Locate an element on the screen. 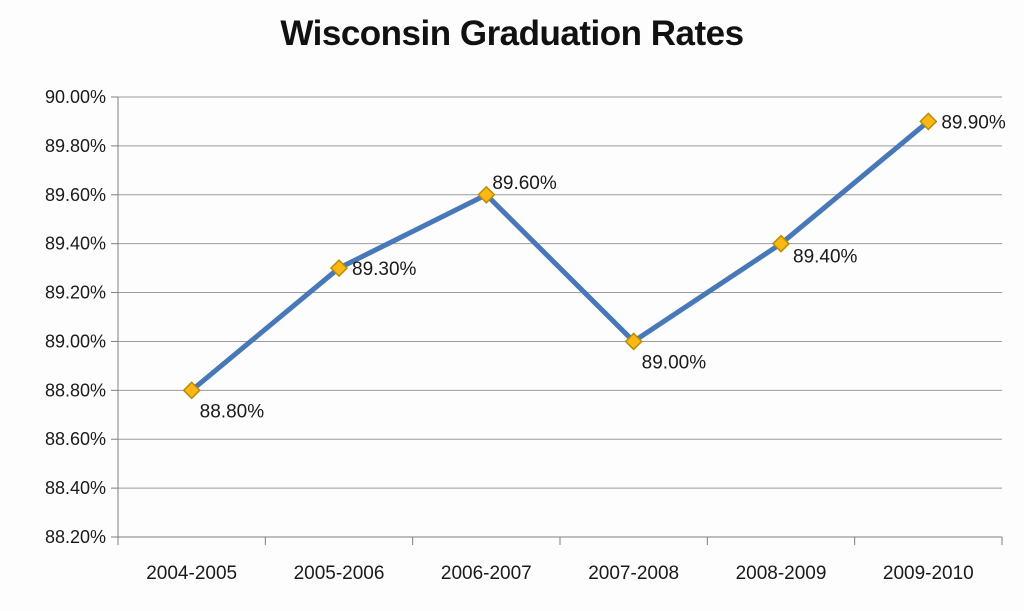 This screenshot has height=611, width=1024. y-tick-label: 88.80% is located at coordinates (75, 390).